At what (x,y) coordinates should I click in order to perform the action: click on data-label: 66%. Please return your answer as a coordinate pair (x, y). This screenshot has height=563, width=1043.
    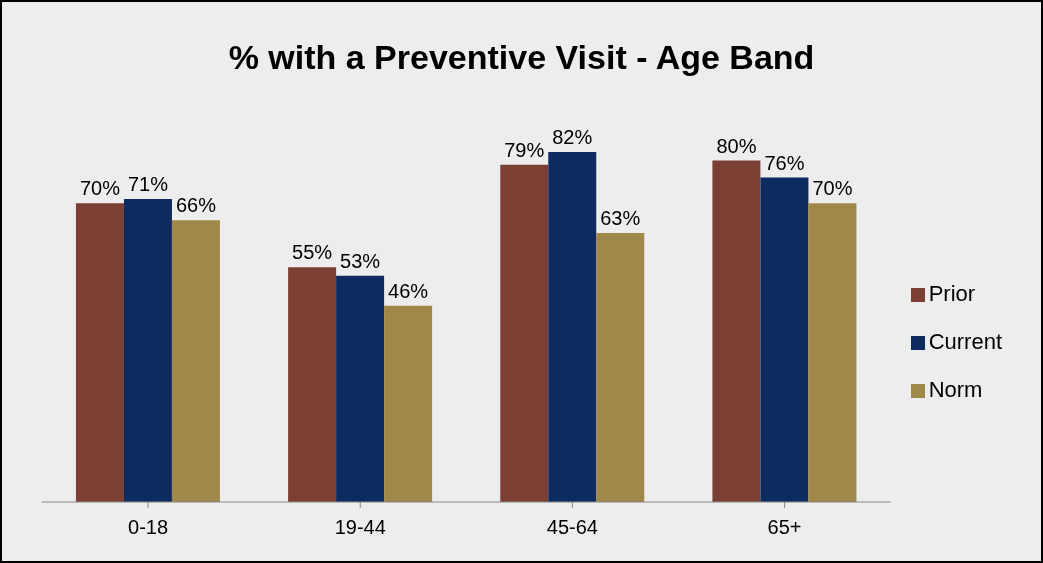
    Looking at the image, I should click on (196, 205).